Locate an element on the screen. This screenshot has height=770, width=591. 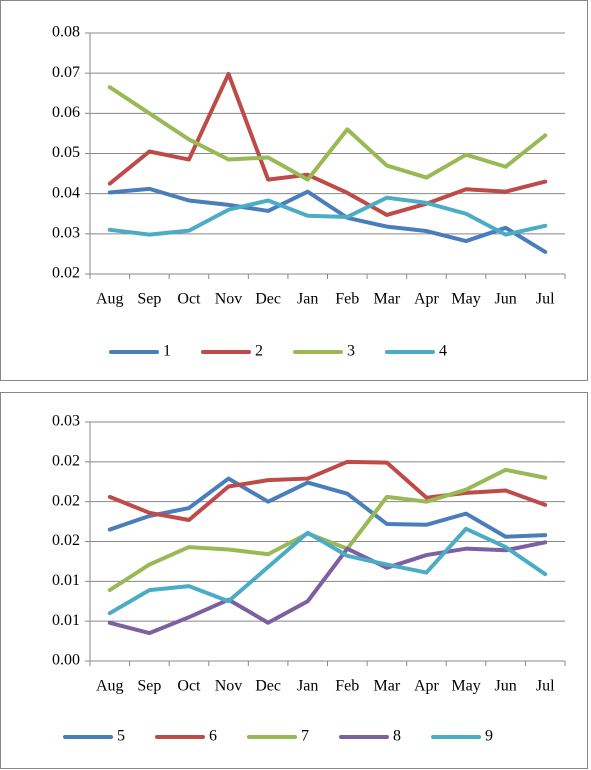
y-tick-label: 0.05 is located at coordinates (66, 152).